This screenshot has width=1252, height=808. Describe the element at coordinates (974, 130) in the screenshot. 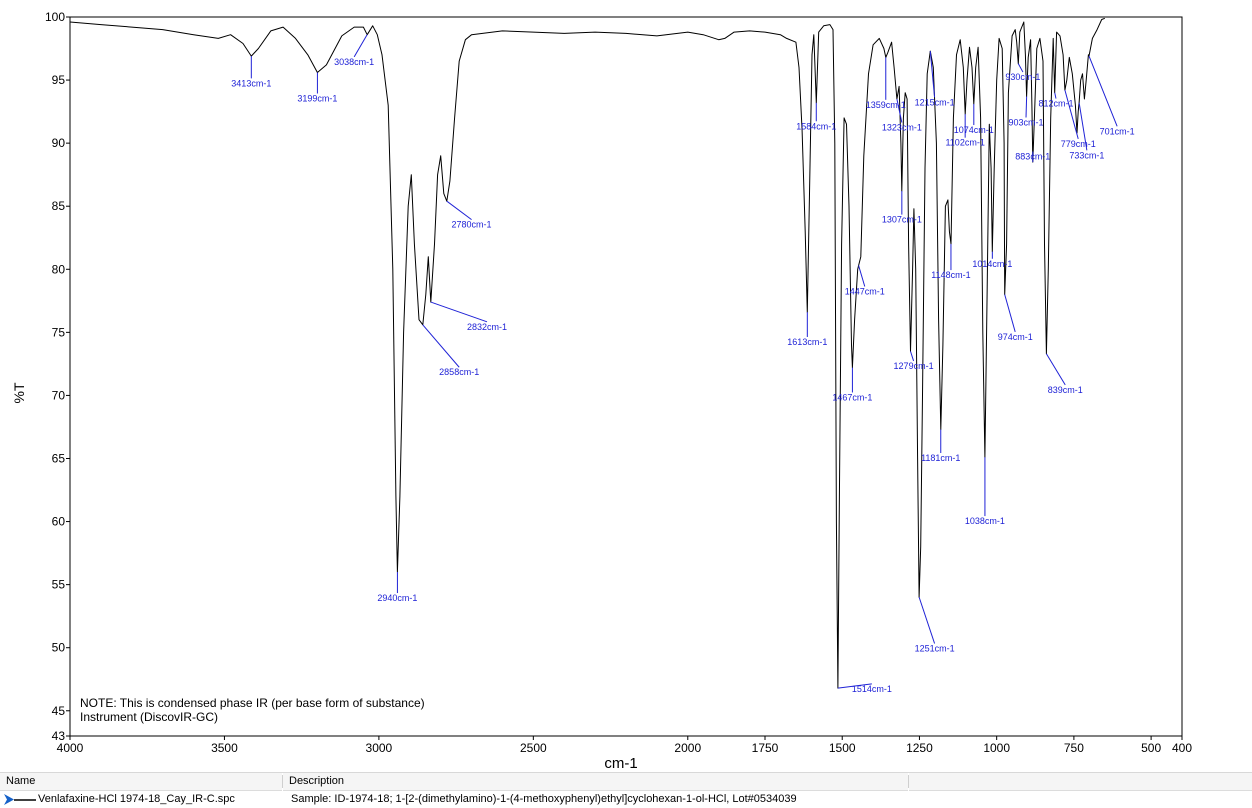

I see `peak-label: 1074cm-1` at that location.